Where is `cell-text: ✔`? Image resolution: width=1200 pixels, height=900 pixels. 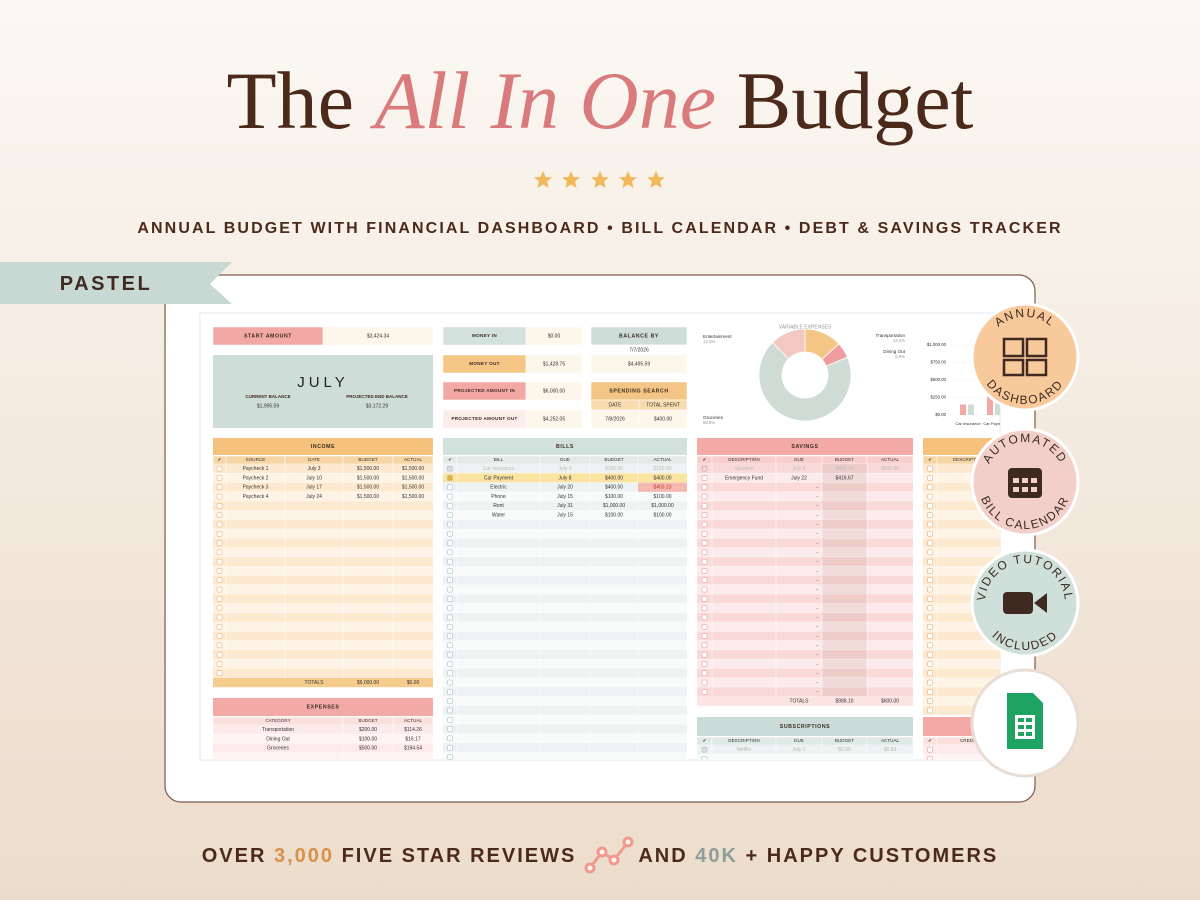 cell-text: ✔ is located at coordinates (930, 740).